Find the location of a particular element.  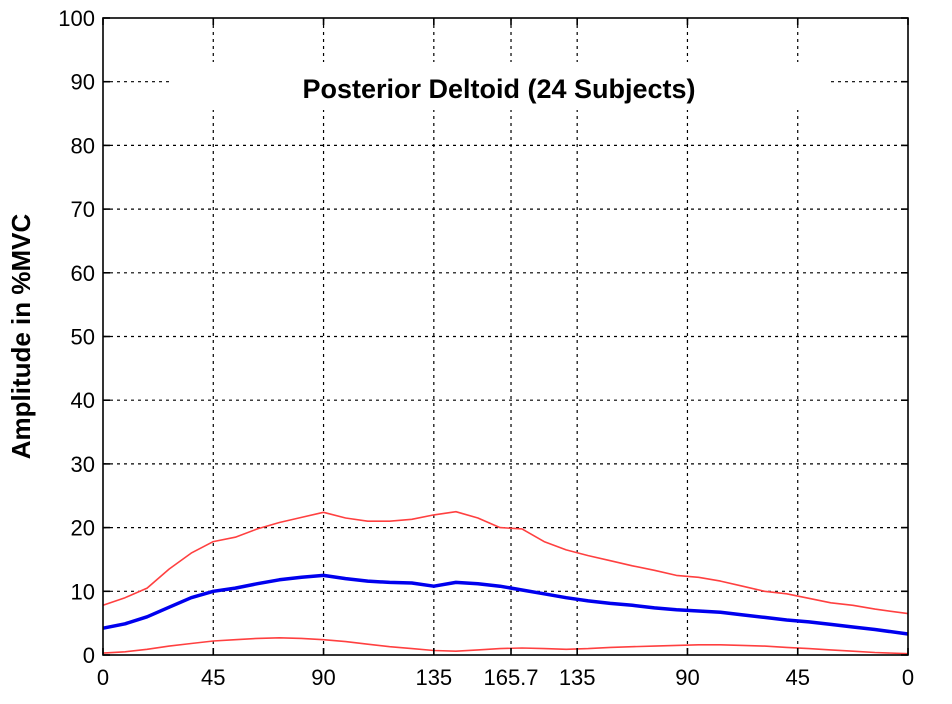

y-tick-label: 0 is located at coordinates (89, 655).